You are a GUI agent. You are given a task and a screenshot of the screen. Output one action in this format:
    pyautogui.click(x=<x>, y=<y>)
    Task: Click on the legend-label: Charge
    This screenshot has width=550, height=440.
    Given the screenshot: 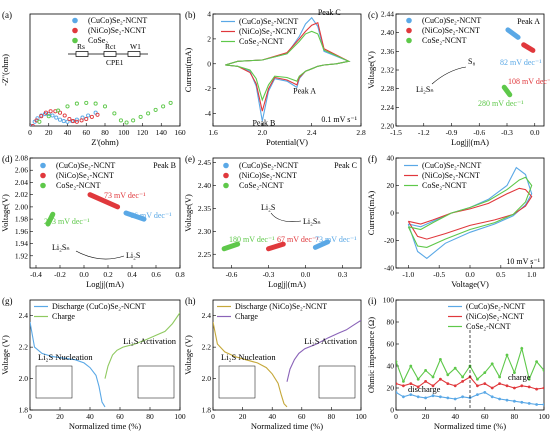 What is the action you would take?
    pyautogui.click(x=246, y=316)
    